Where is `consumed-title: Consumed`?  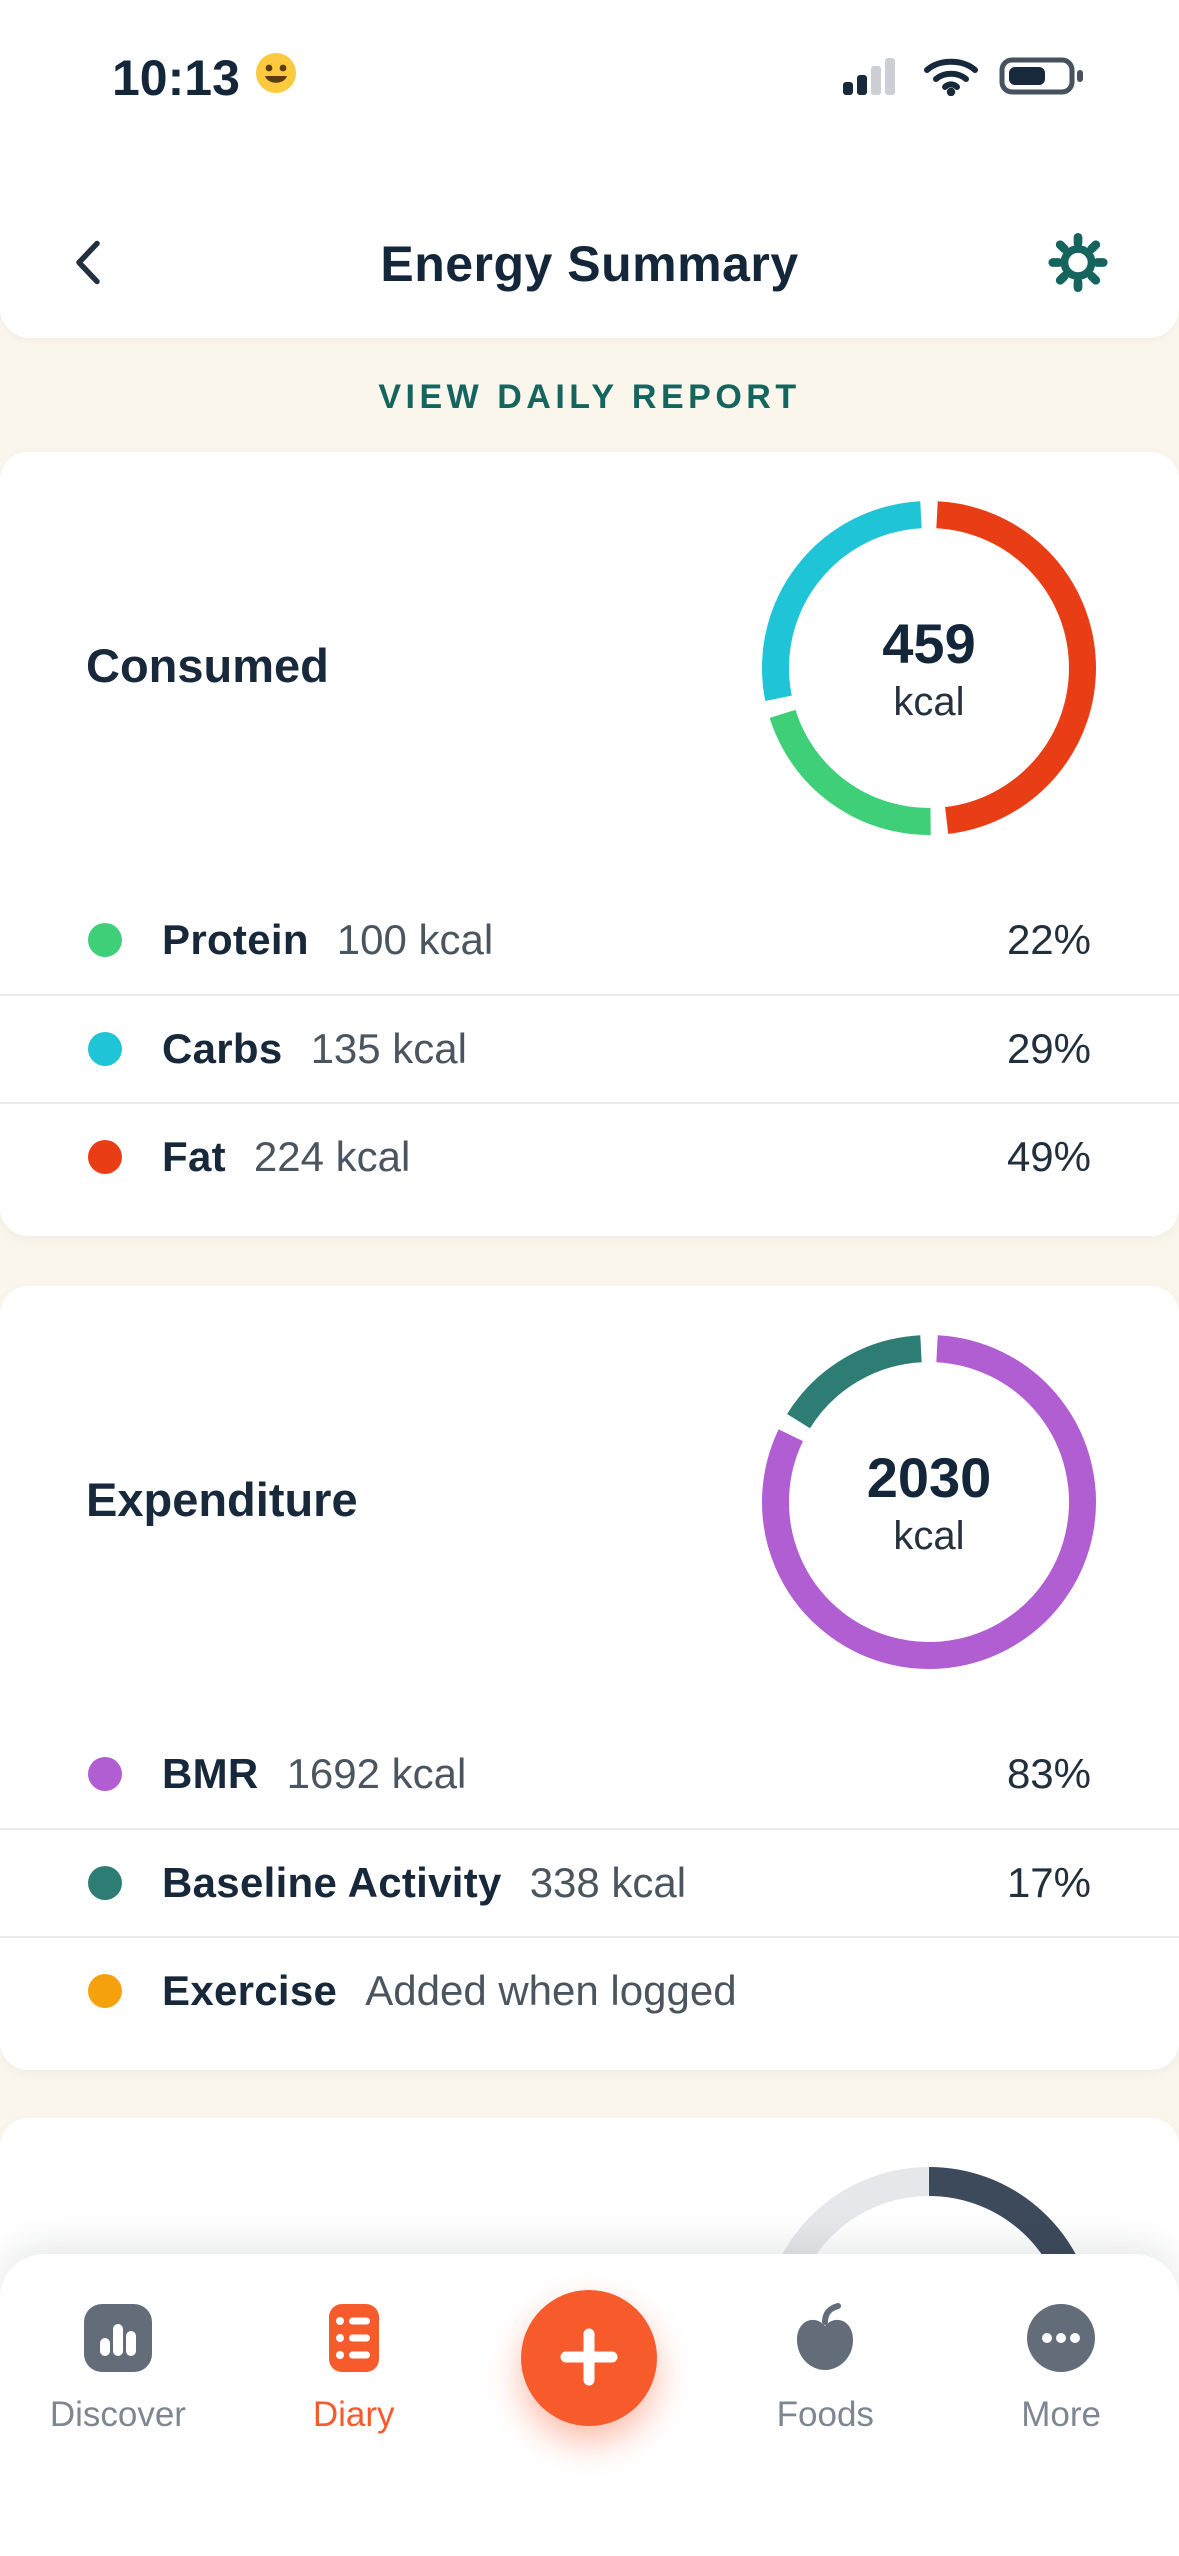 consumed-title: Consumed is located at coordinates (207, 665).